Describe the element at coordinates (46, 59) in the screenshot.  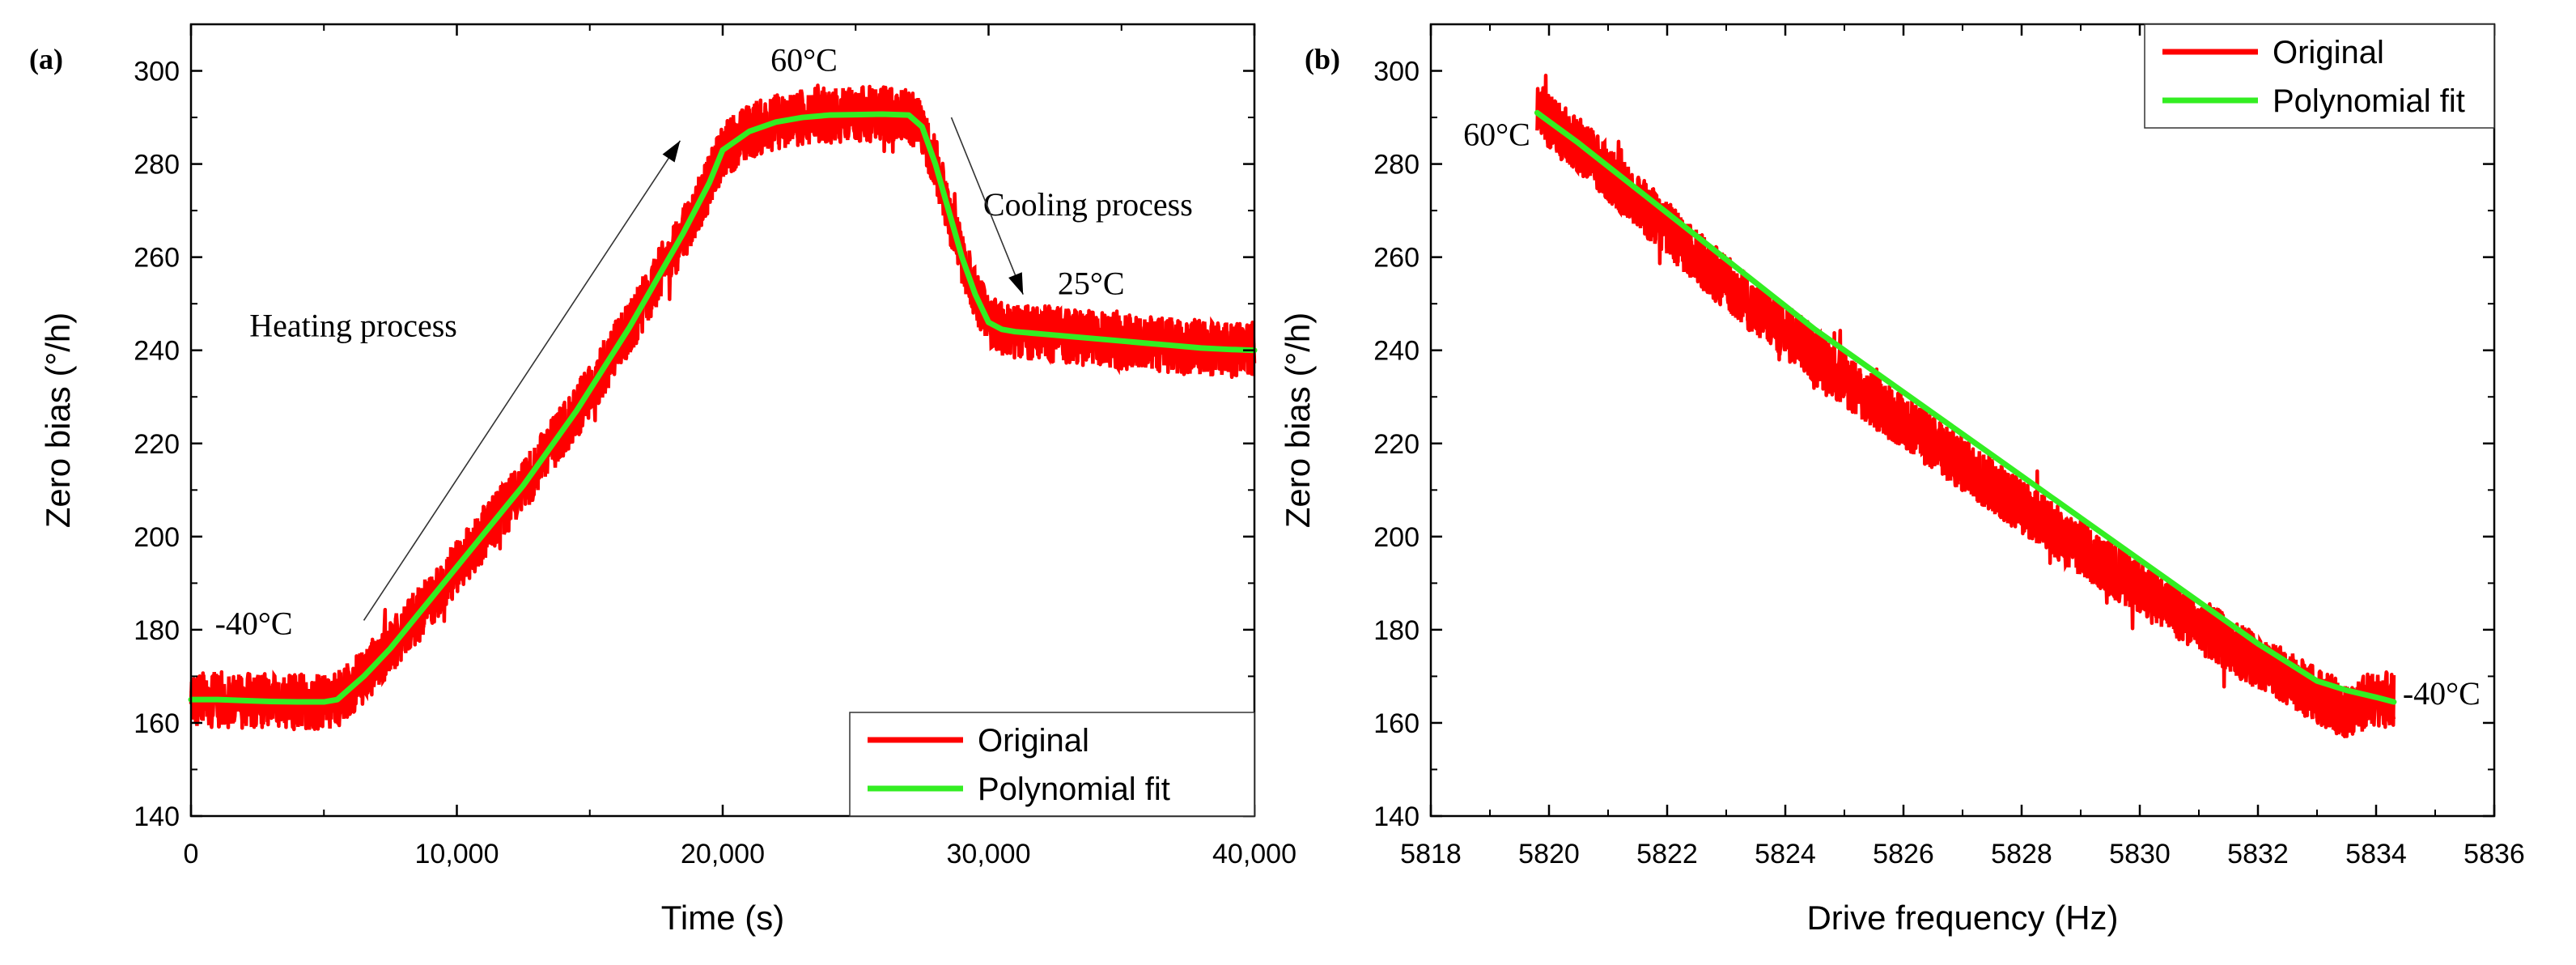
I see `panel-label: (a)` at that location.